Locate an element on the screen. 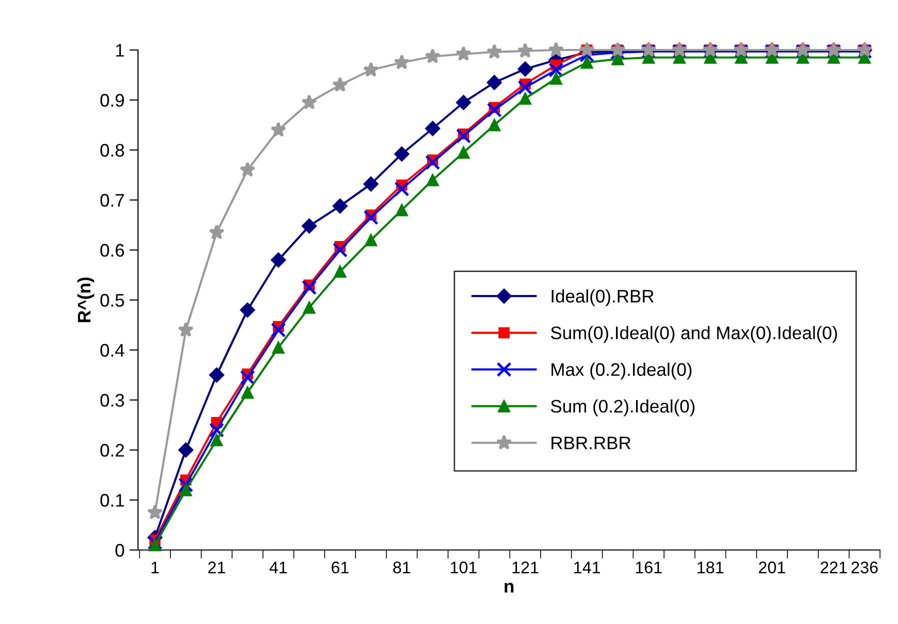 This screenshot has width=898, height=624. legend-label: Sum (0.2).Ideal(0) is located at coordinates (622, 407).